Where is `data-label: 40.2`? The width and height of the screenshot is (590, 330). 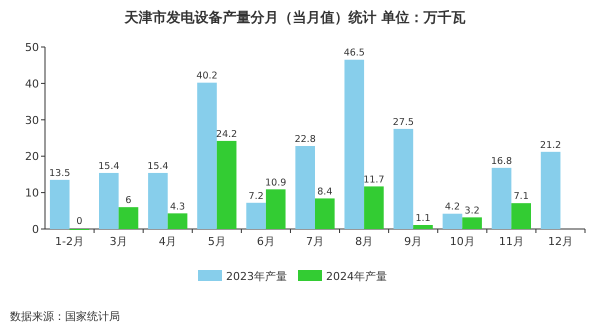
data-label: 40.2 is located at coordinates (207, 76).